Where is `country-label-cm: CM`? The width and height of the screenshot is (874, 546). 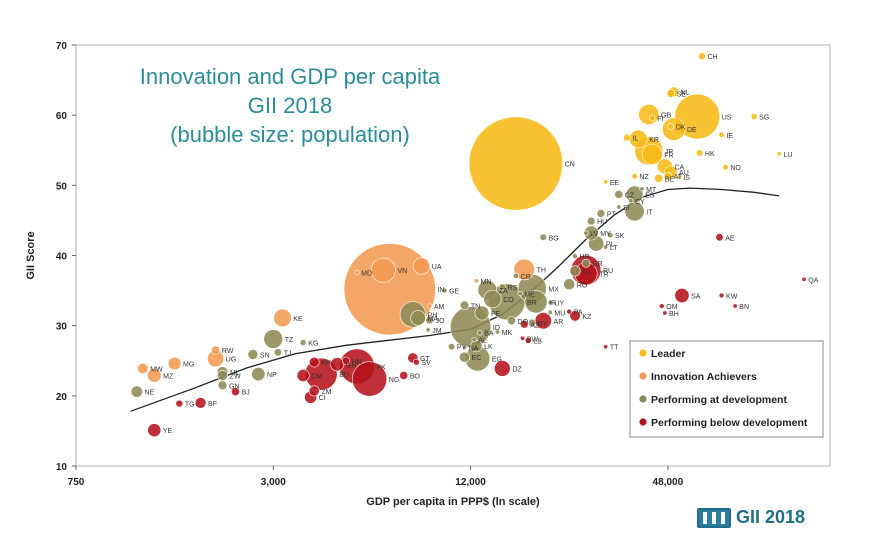
country-label-cm: CM is located at coordinates (316, 376).